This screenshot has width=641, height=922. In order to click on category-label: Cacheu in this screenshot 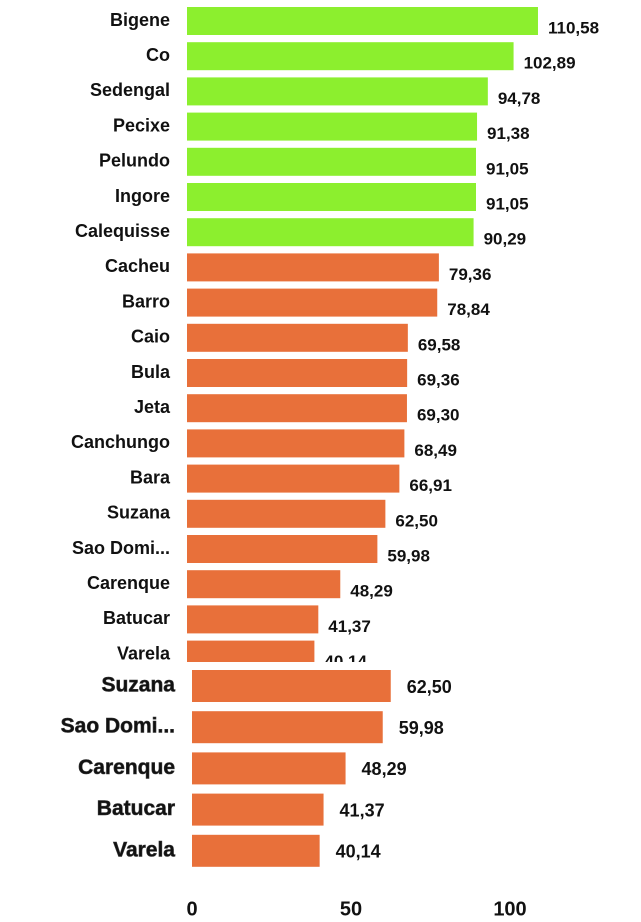, I will do `click(137, 266)`.